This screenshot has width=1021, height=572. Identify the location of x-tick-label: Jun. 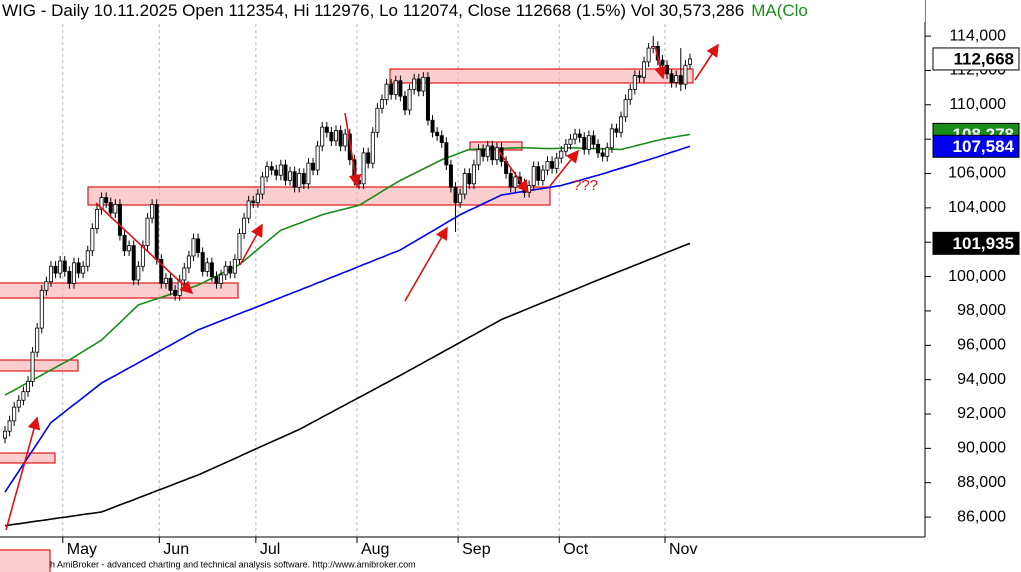
(176, 549).